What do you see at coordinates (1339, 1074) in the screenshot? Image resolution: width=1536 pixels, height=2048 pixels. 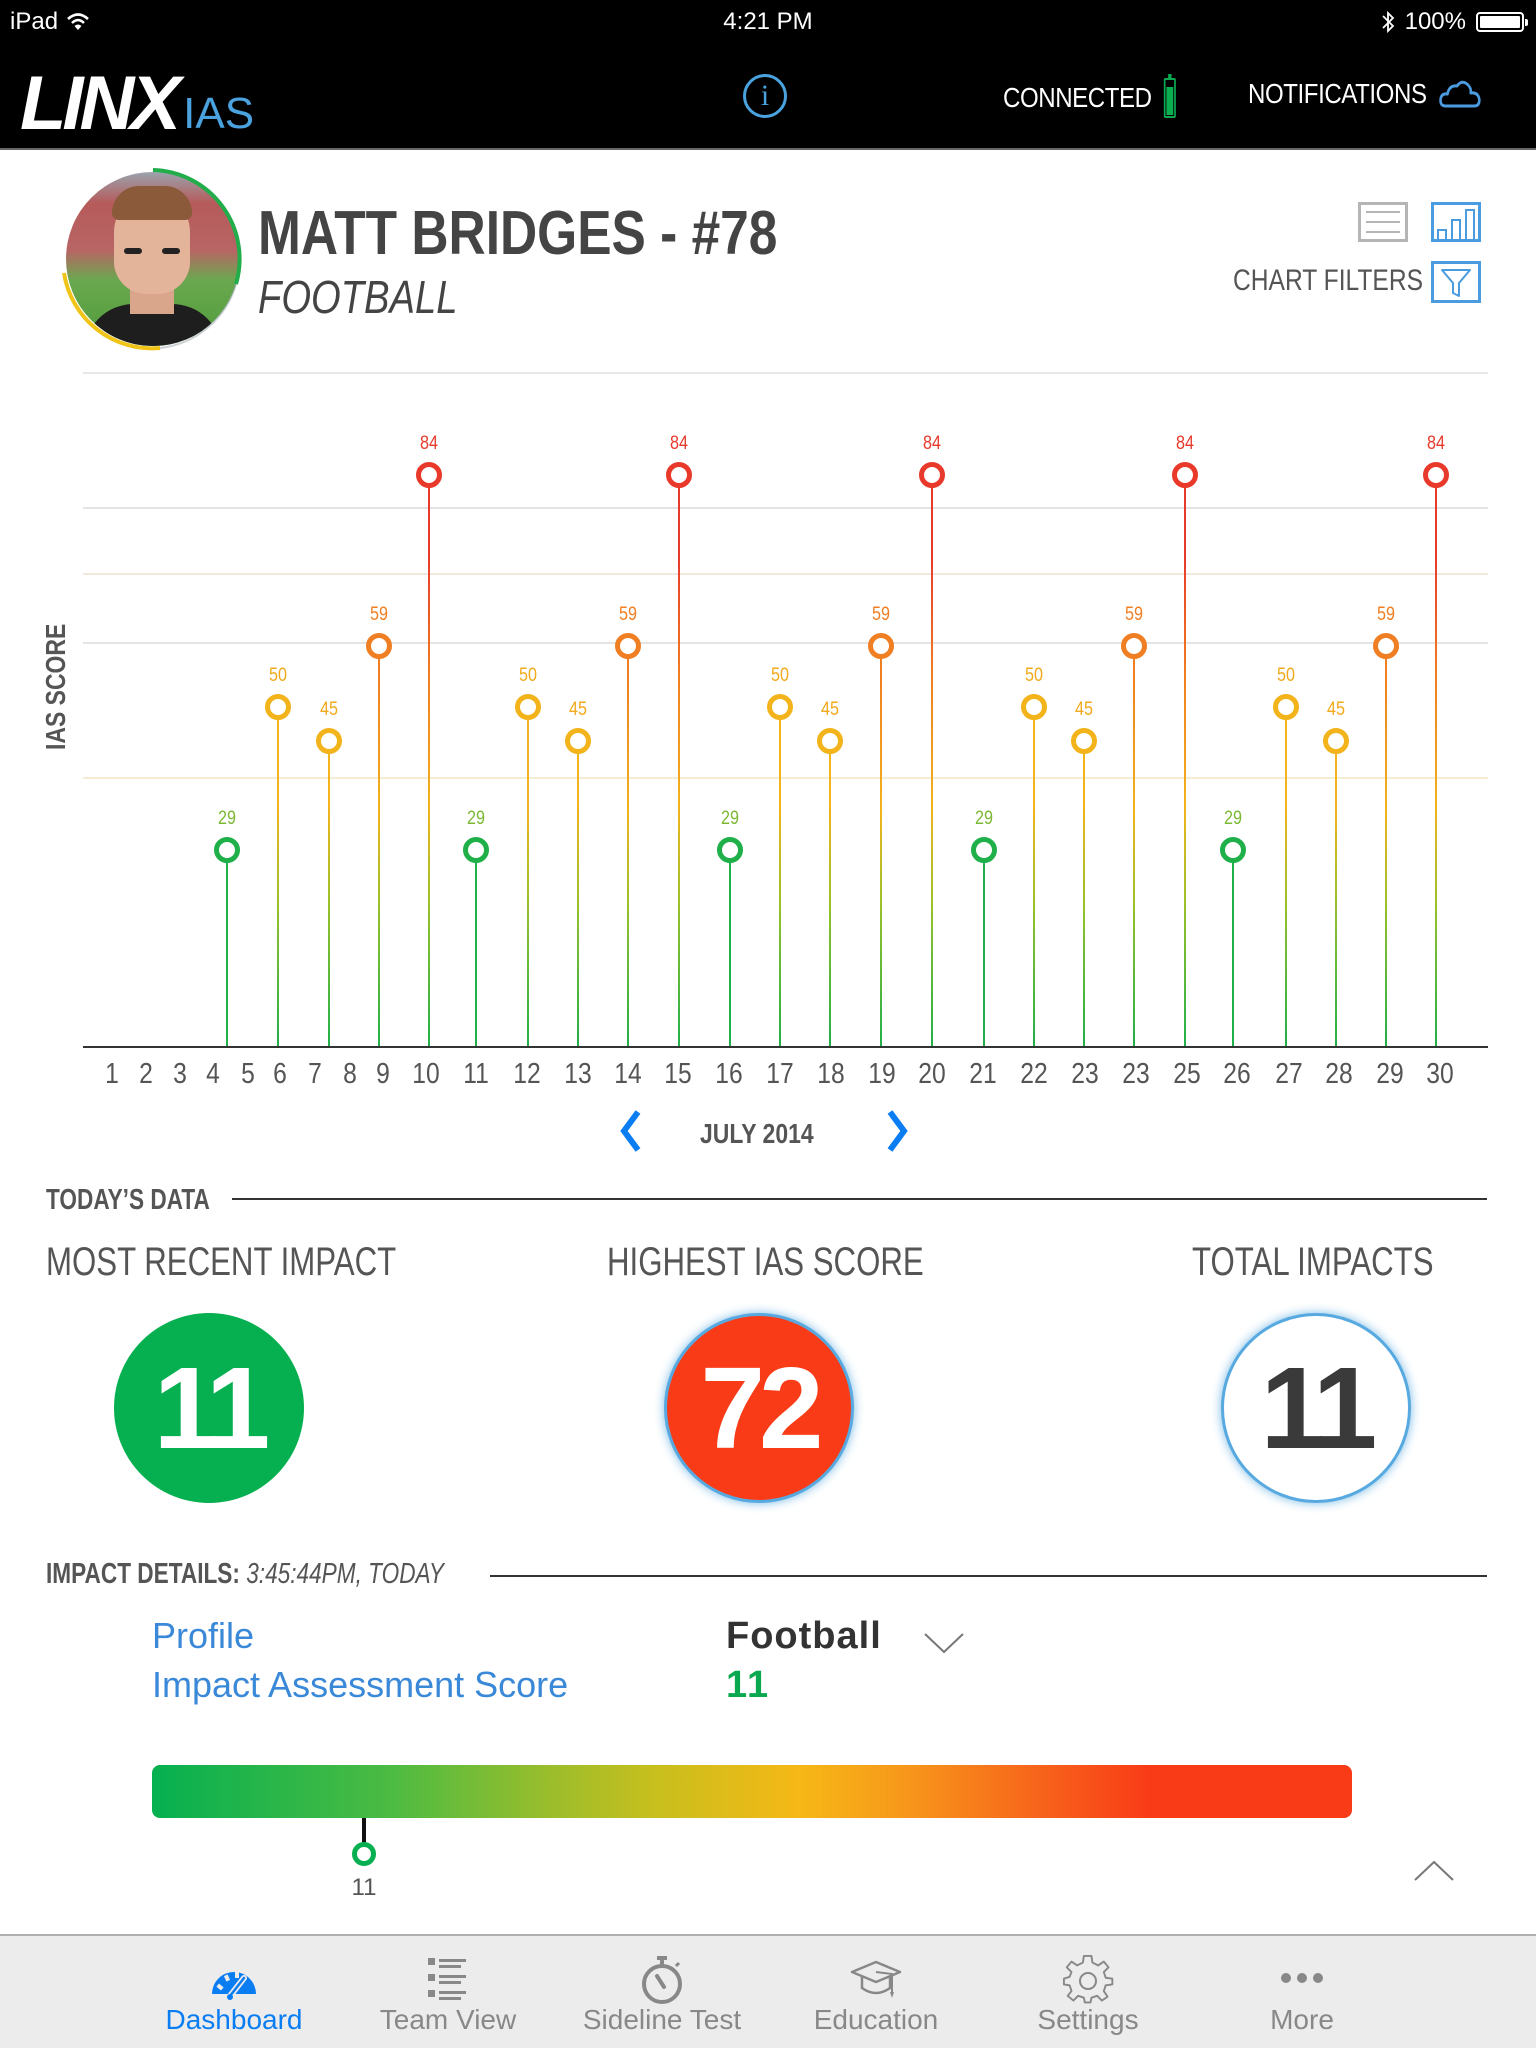 I see `x-axis-tick-label: 28` at bounding box center [1339, 1074].